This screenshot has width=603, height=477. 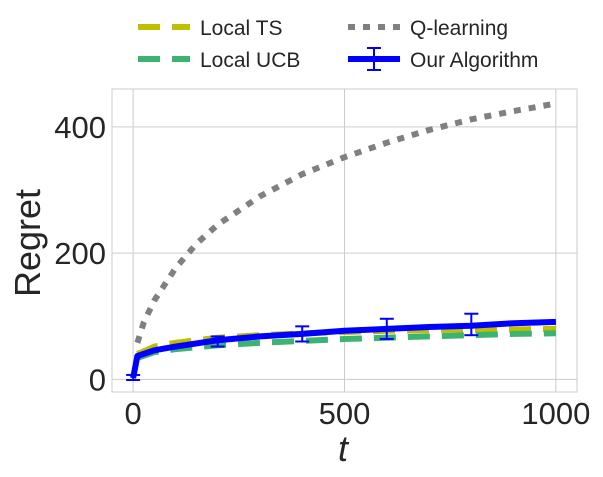 What do you see at coordinates (474, 60) in the screenshot?
I see `legend-label: Our Algorithm` at bounding box center [474, 60].